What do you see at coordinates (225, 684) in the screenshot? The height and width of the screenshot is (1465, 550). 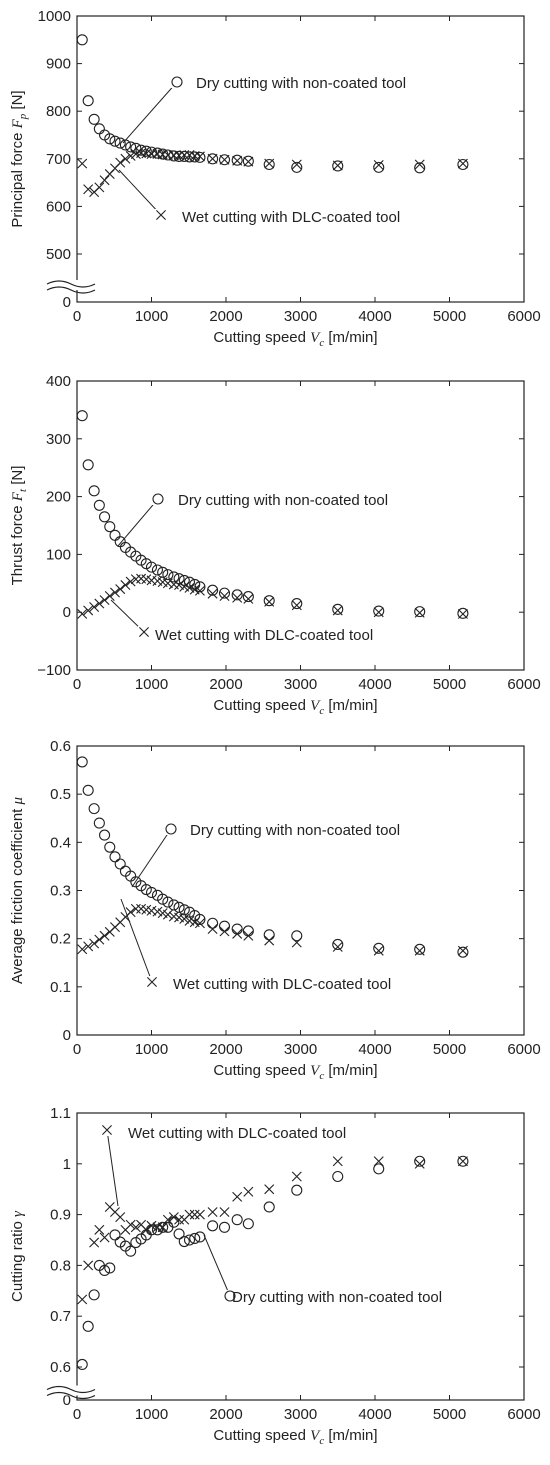 I see `x-tick-label: 2000` at bounding box center [225, 684].